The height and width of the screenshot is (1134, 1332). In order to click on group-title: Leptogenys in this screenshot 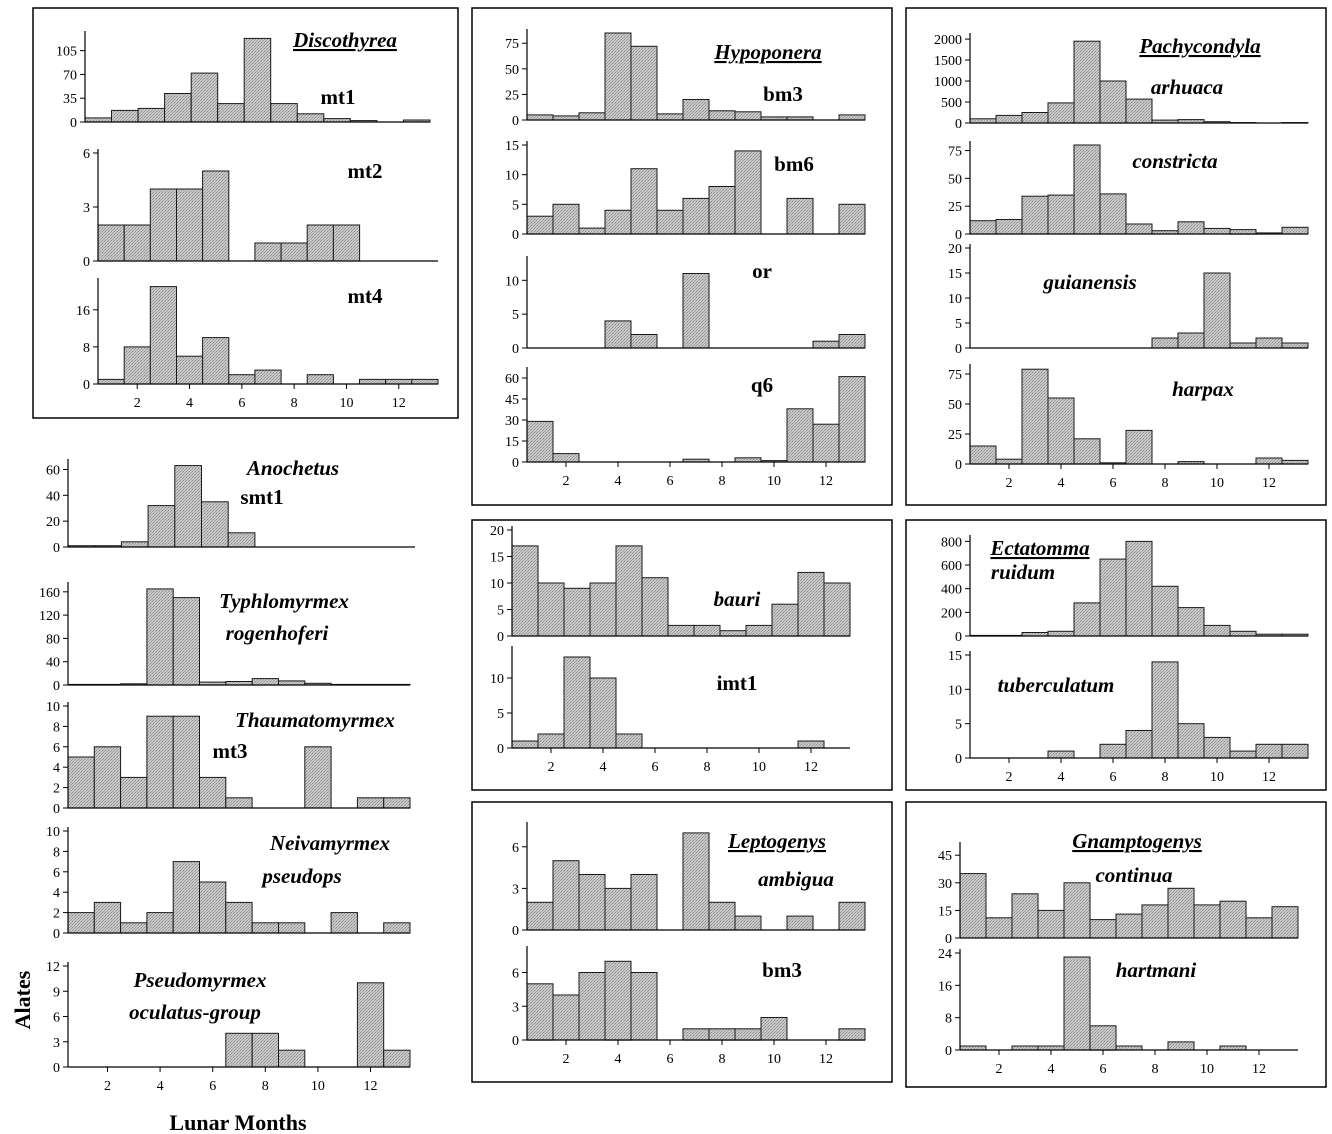, I will do `click(776, 841)`.